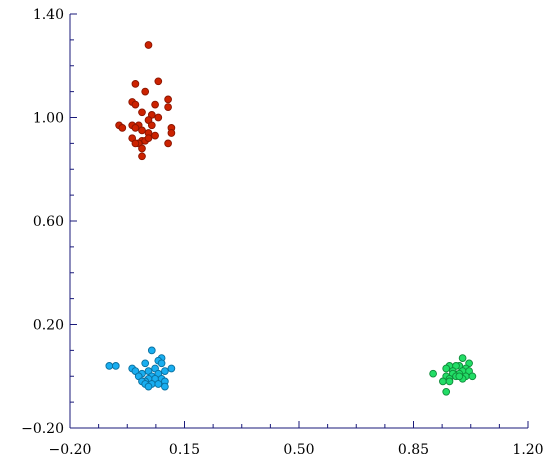 This screenshot has width=550, height=475. I want to click on x-tick-label: 1.20, so click(527, 450).